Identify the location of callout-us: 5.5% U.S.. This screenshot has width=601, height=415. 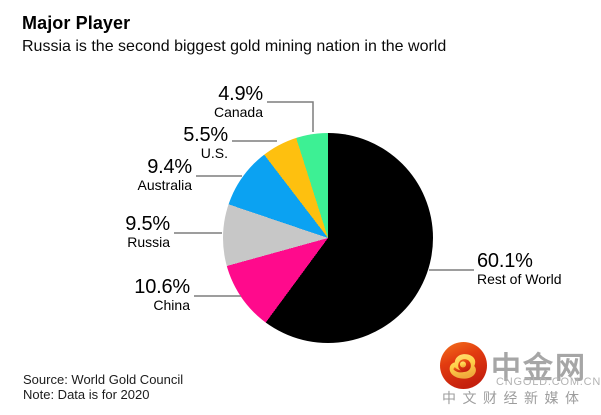
(205, 142).